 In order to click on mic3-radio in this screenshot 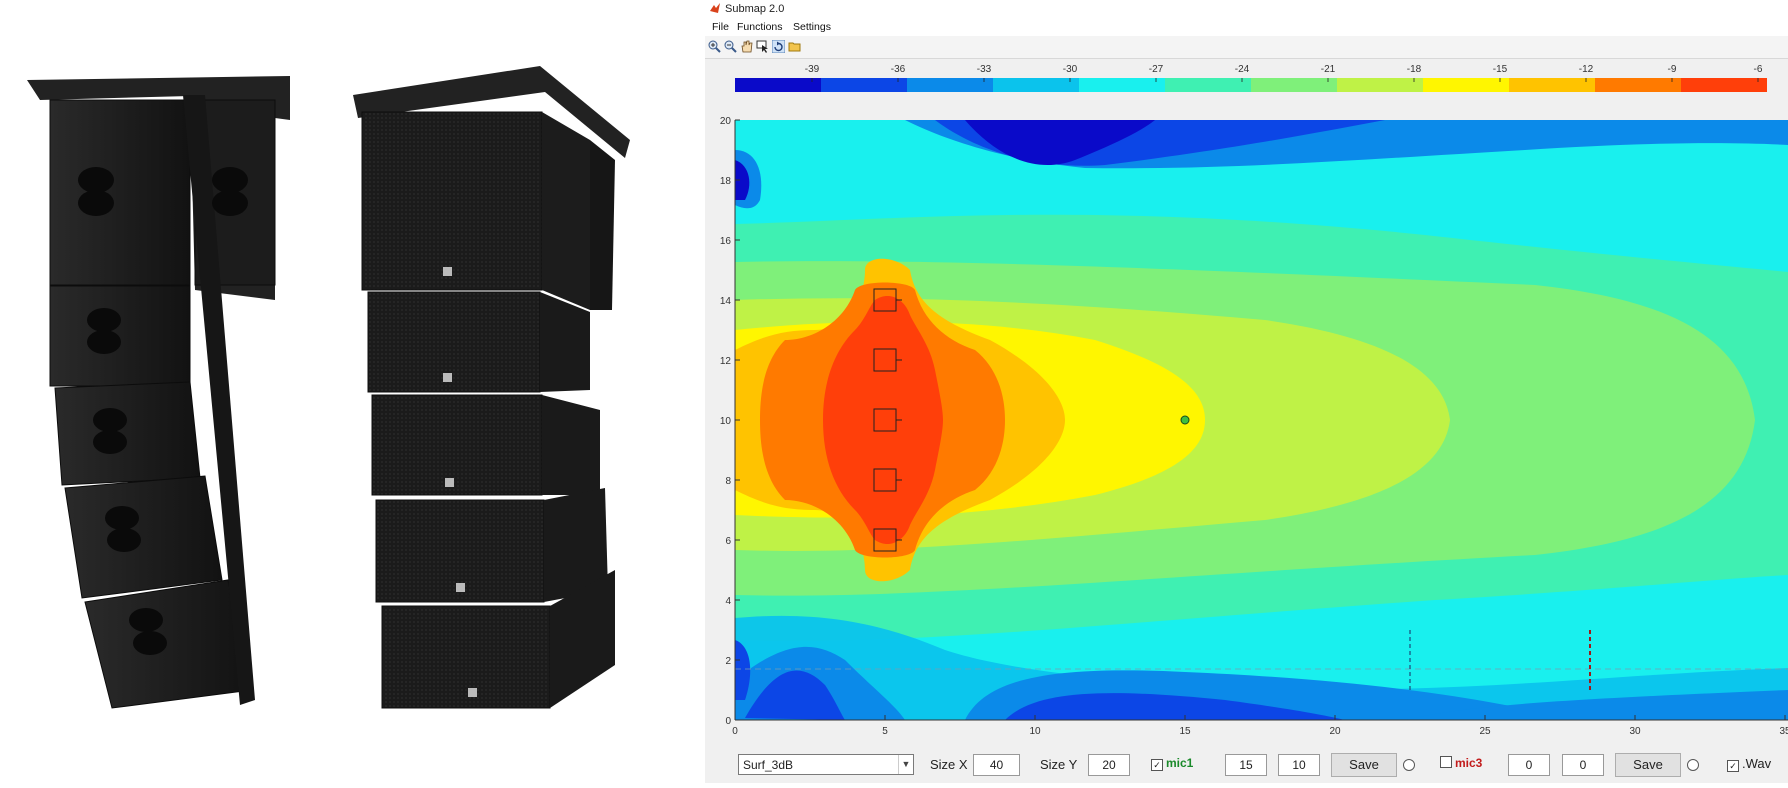, I will do `click(1693, 765)`.